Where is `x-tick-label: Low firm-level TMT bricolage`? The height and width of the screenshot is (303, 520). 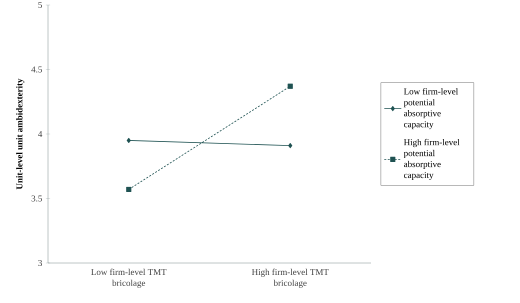
x-tick-label: Low firm-level TMT bricolage is located at coordinates (128, 278).